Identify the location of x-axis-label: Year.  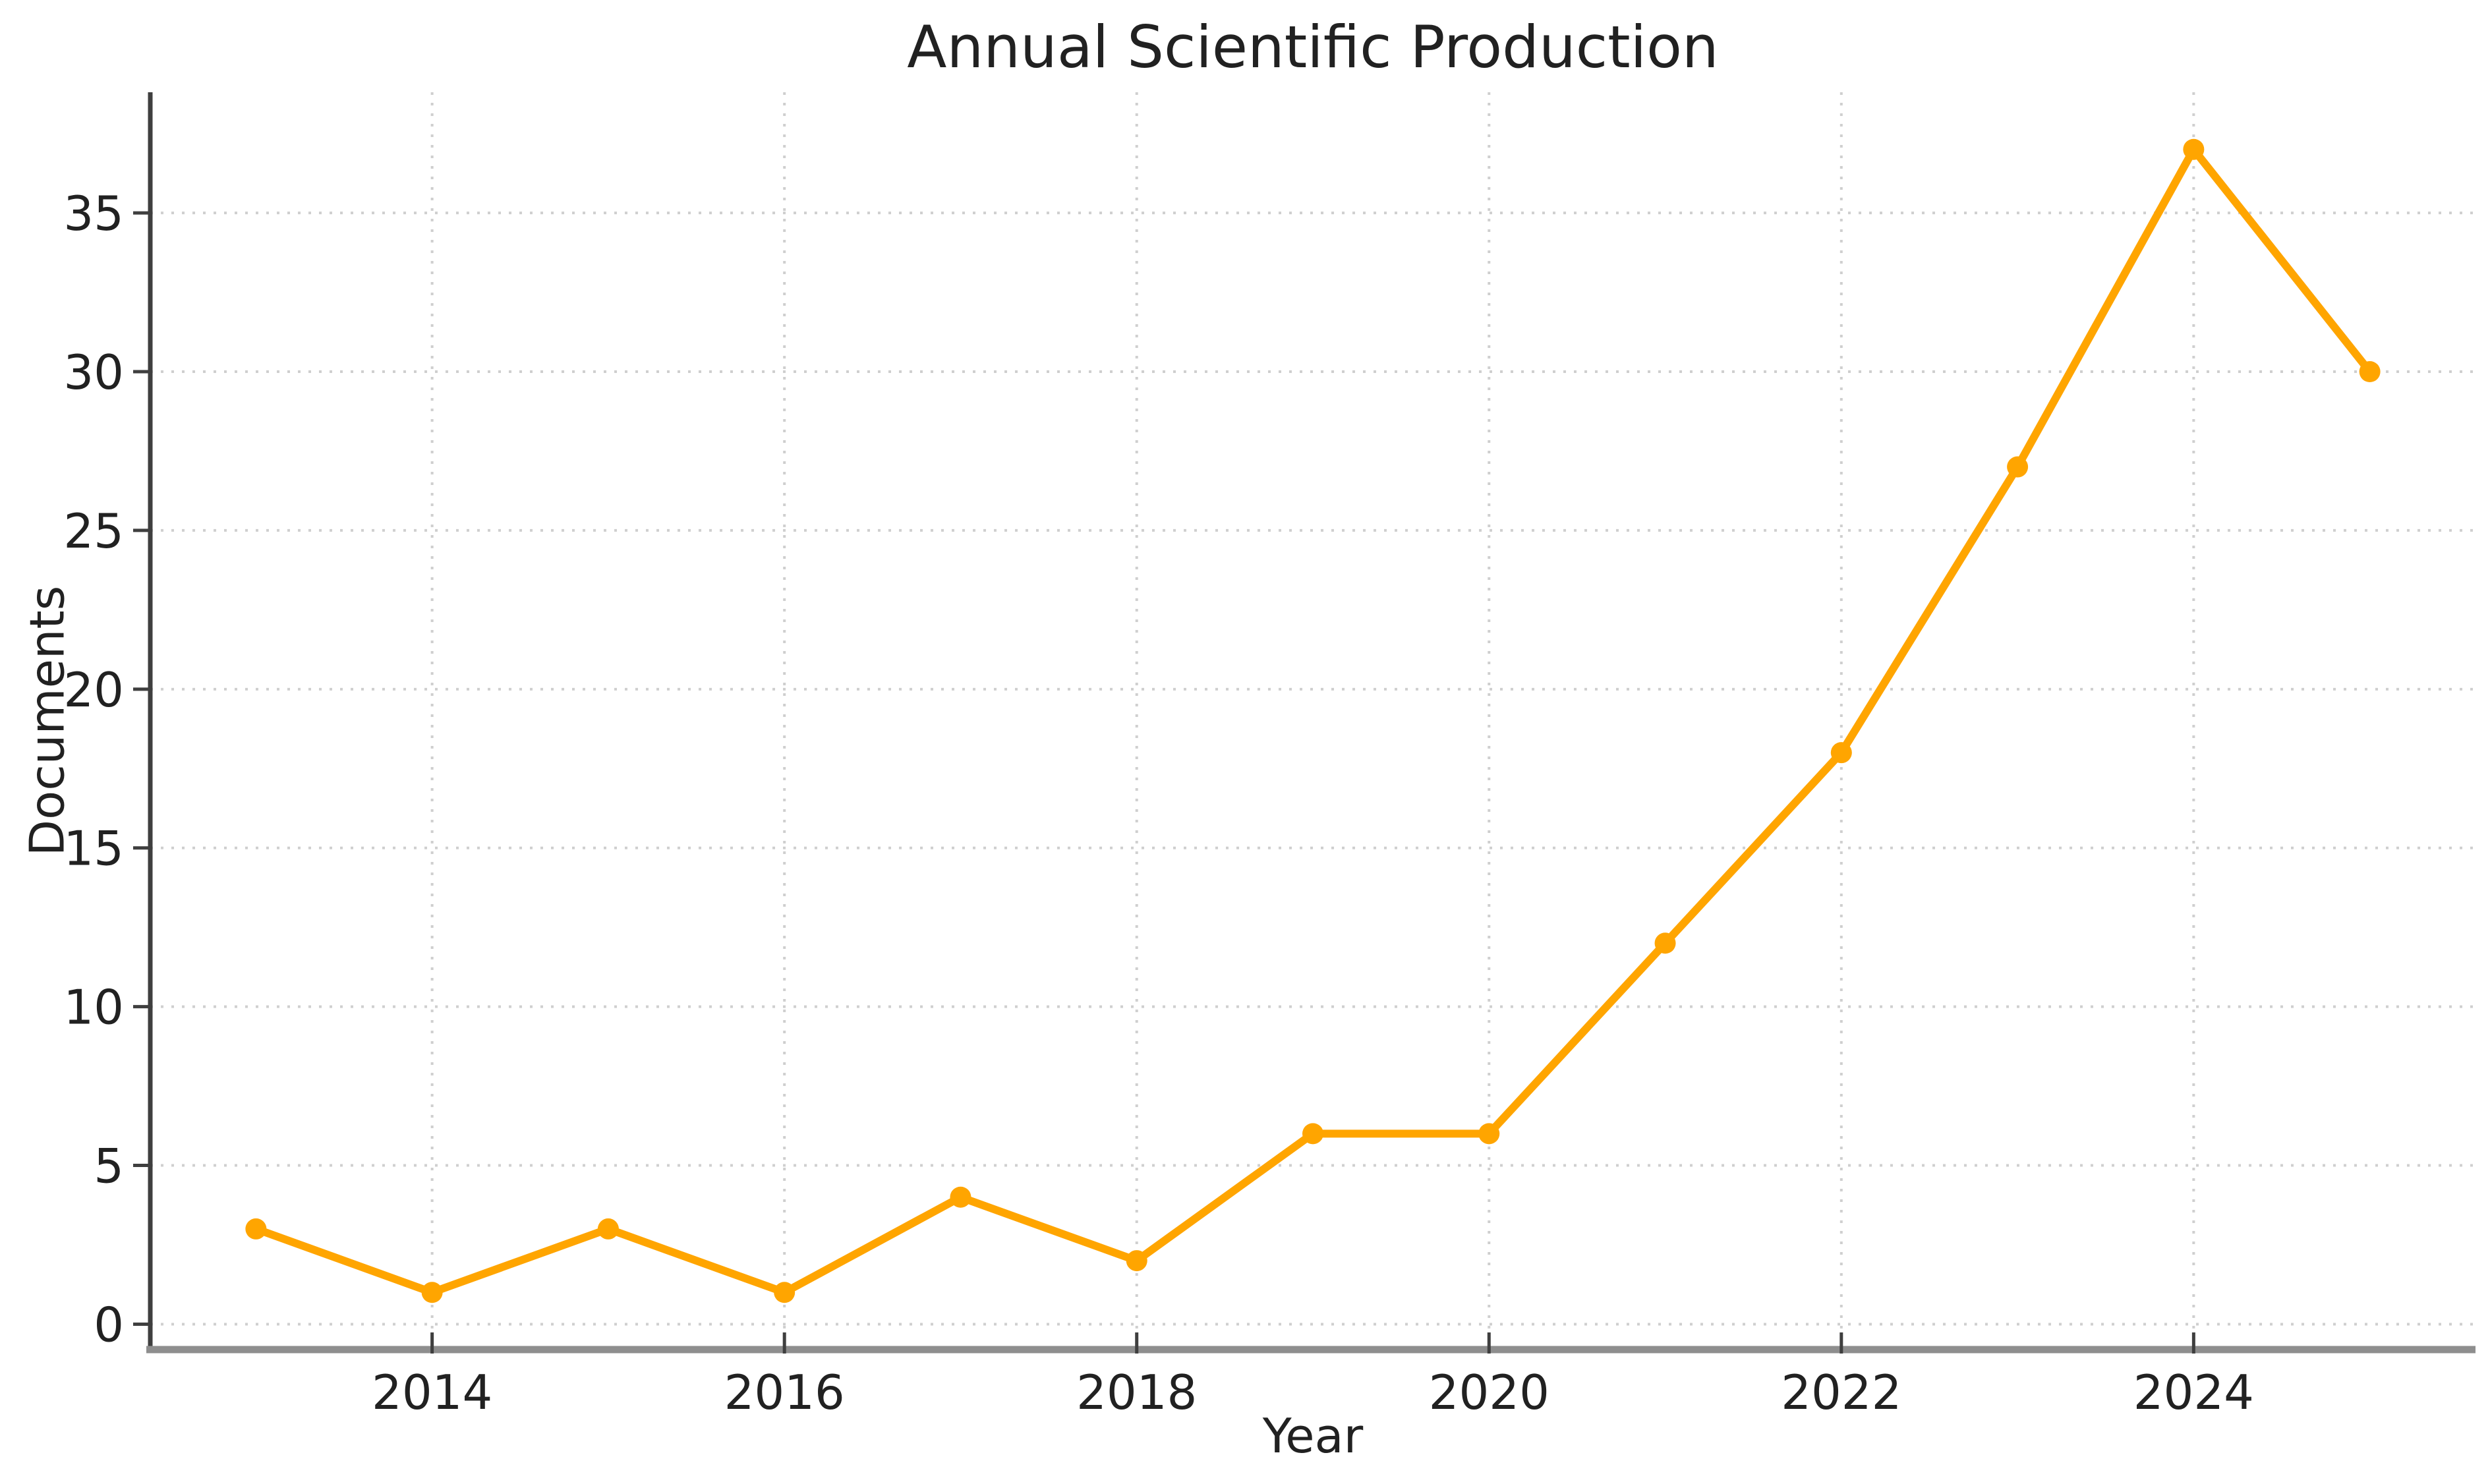
(1313, 1436).